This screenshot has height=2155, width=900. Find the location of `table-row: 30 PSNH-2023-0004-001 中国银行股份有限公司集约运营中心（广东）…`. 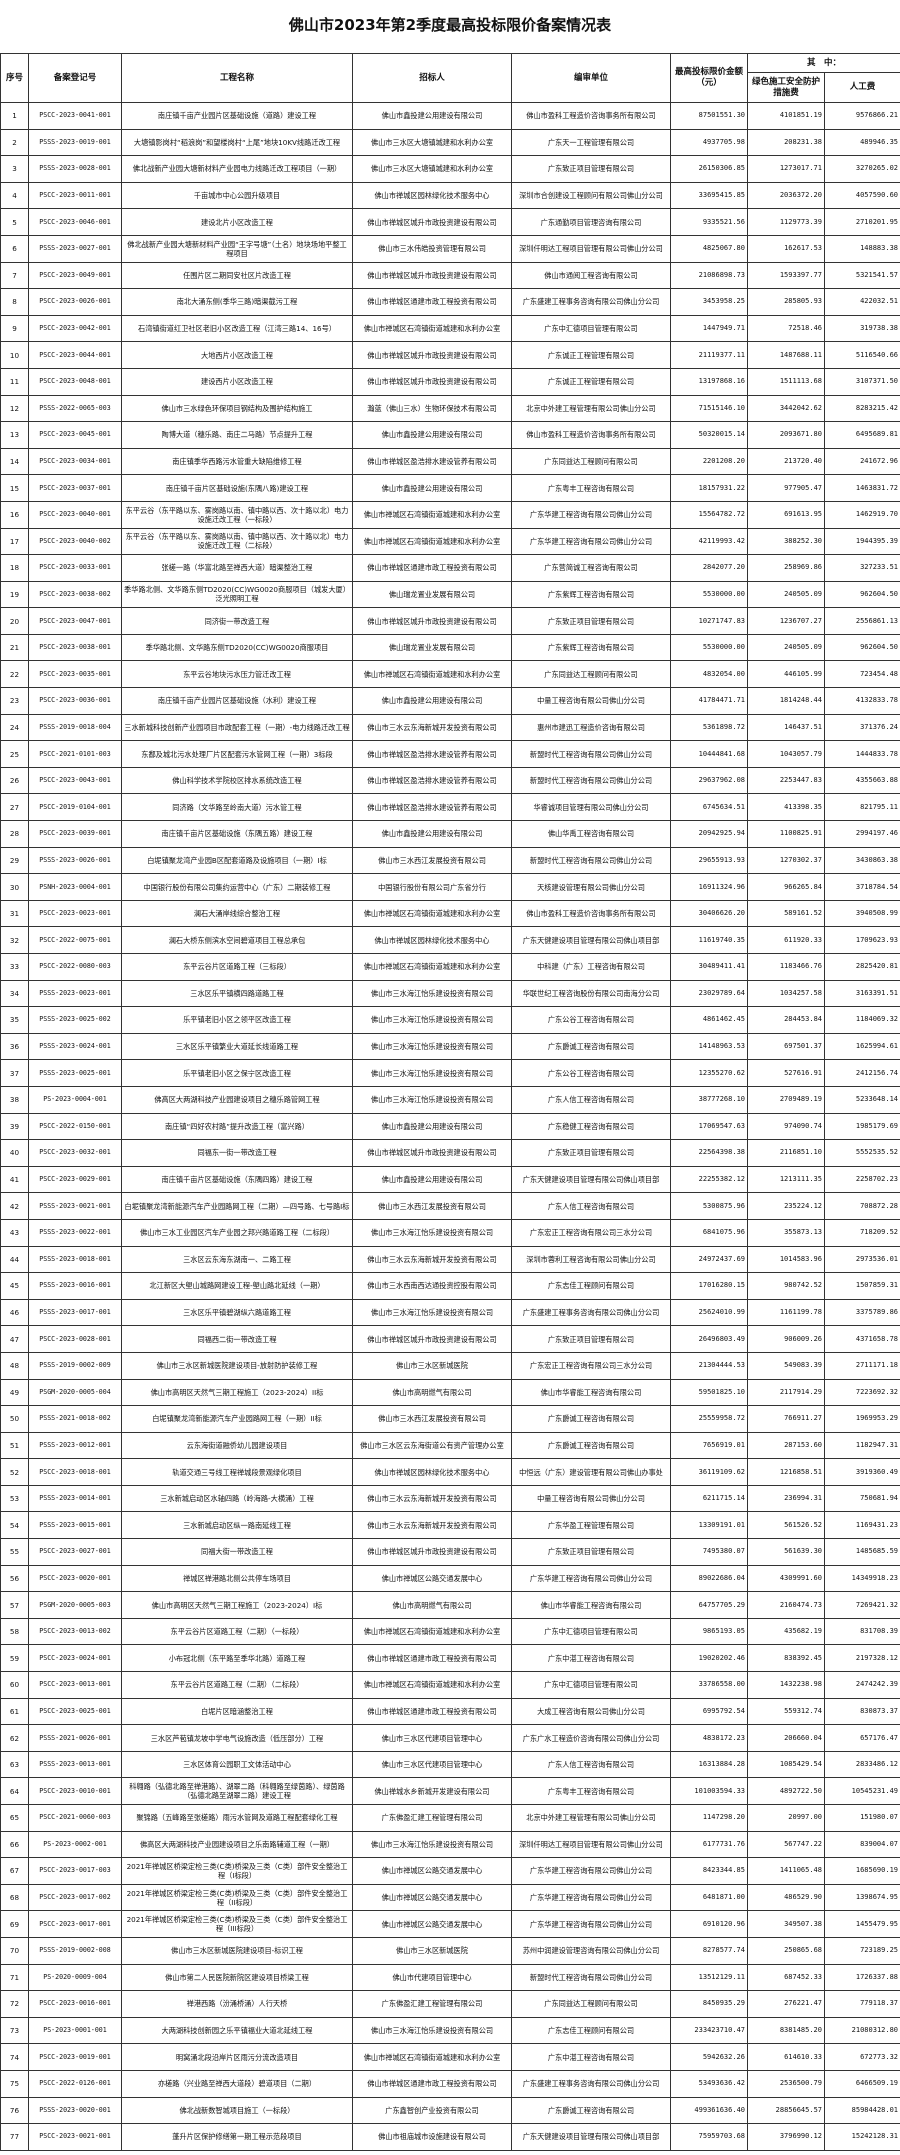

table-row: 30 PSNH-2023-0004-001 中国银行股份有限公司集约运营中心（广东）… is located at coordinates (450, 887).